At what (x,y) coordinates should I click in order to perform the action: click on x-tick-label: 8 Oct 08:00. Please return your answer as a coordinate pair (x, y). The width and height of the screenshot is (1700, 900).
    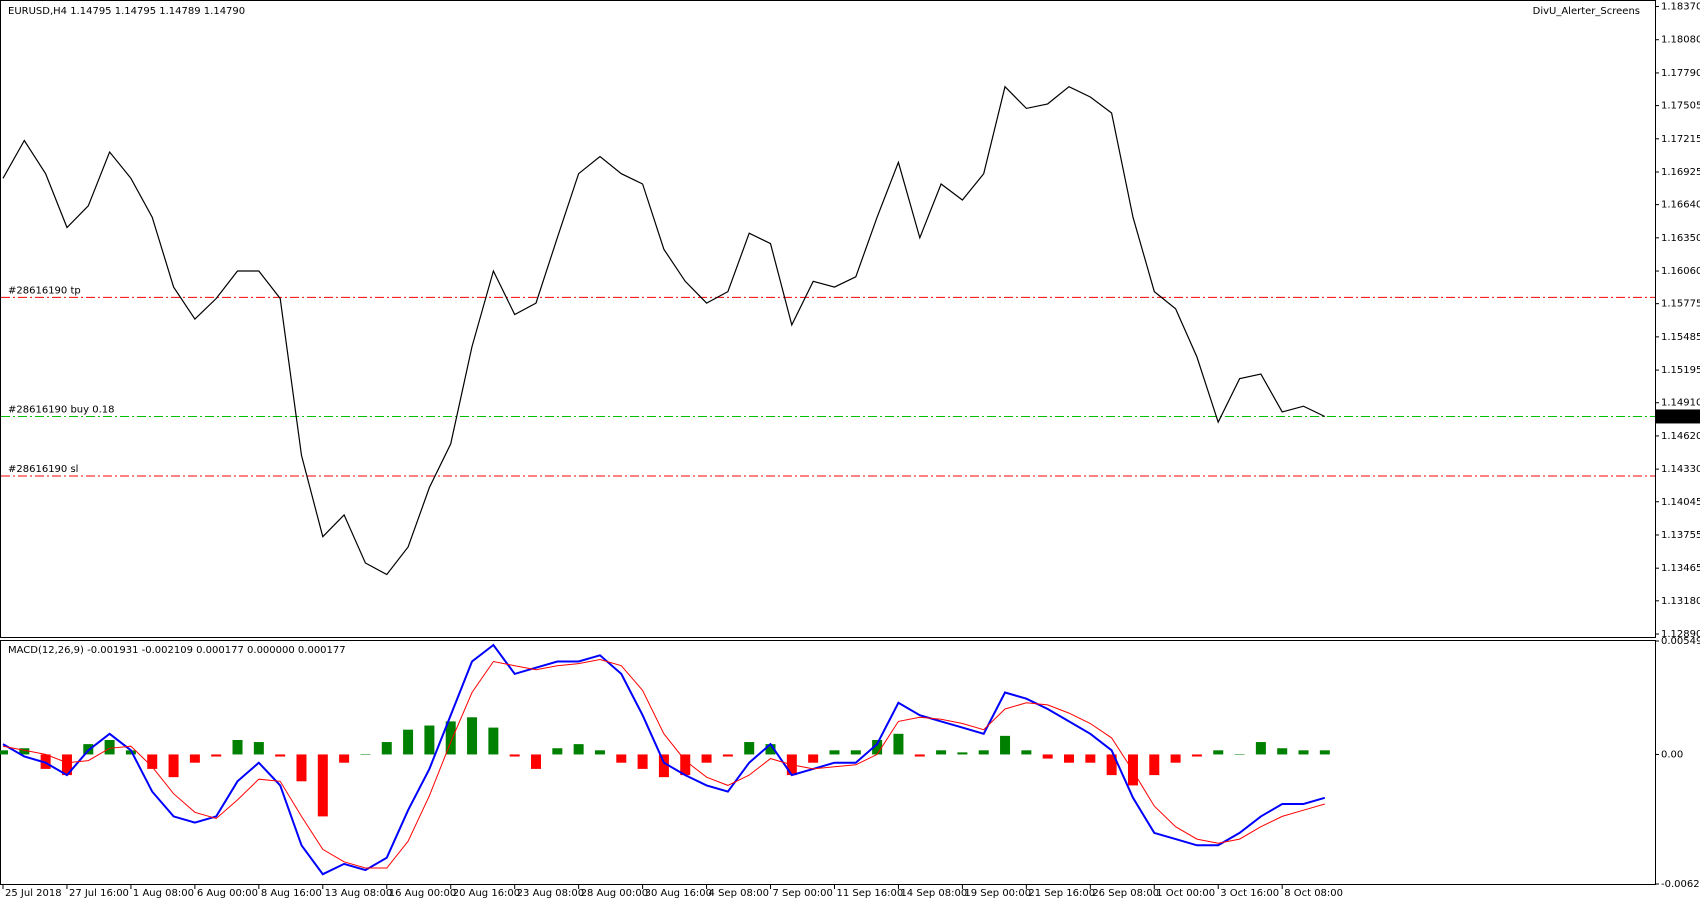
    Looking at the image, I should click on (1313, 893).